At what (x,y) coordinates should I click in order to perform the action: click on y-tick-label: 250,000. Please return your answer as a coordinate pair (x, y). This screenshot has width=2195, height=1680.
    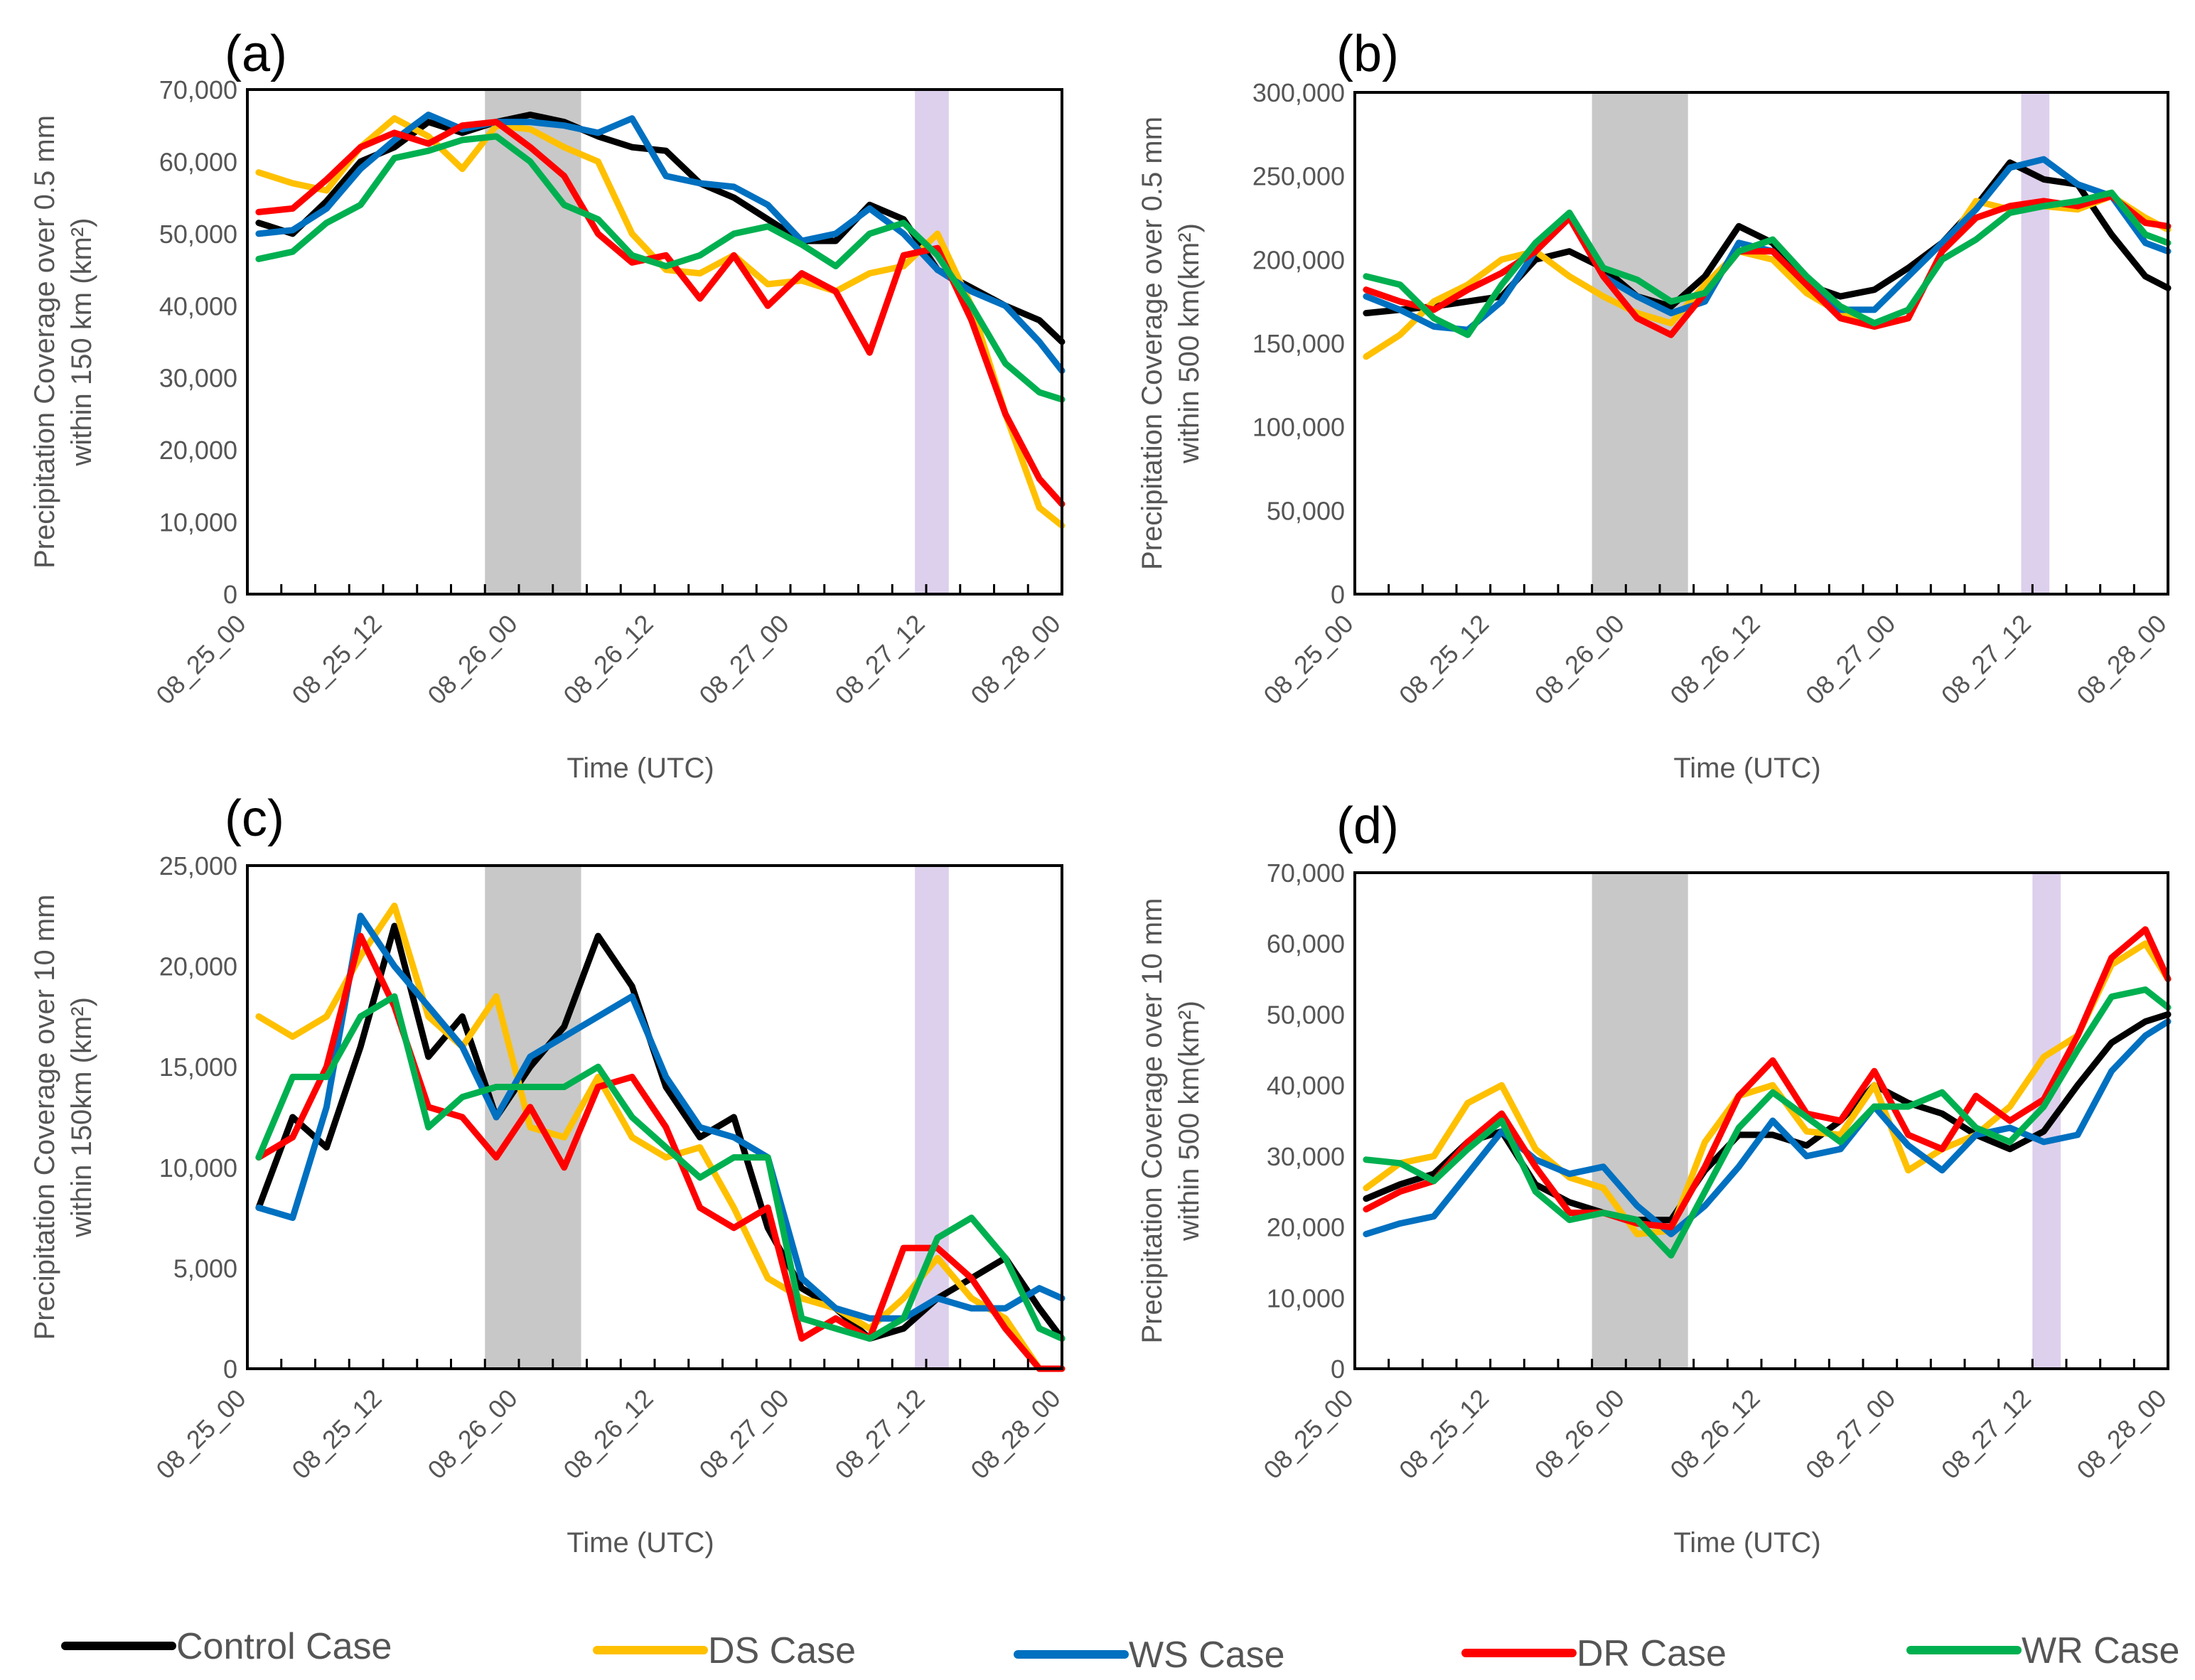
    Looking at the image, I should click on (1298, 176).